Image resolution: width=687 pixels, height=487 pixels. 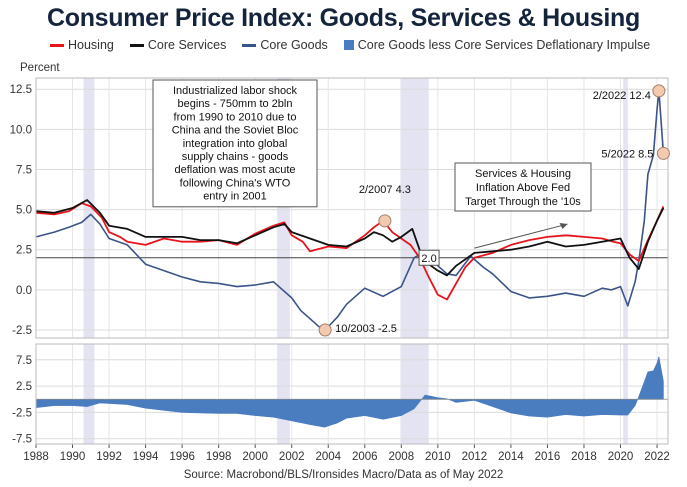 I want to click on legend-item-core-goods: Core Goods, so click(x=285, y=45).